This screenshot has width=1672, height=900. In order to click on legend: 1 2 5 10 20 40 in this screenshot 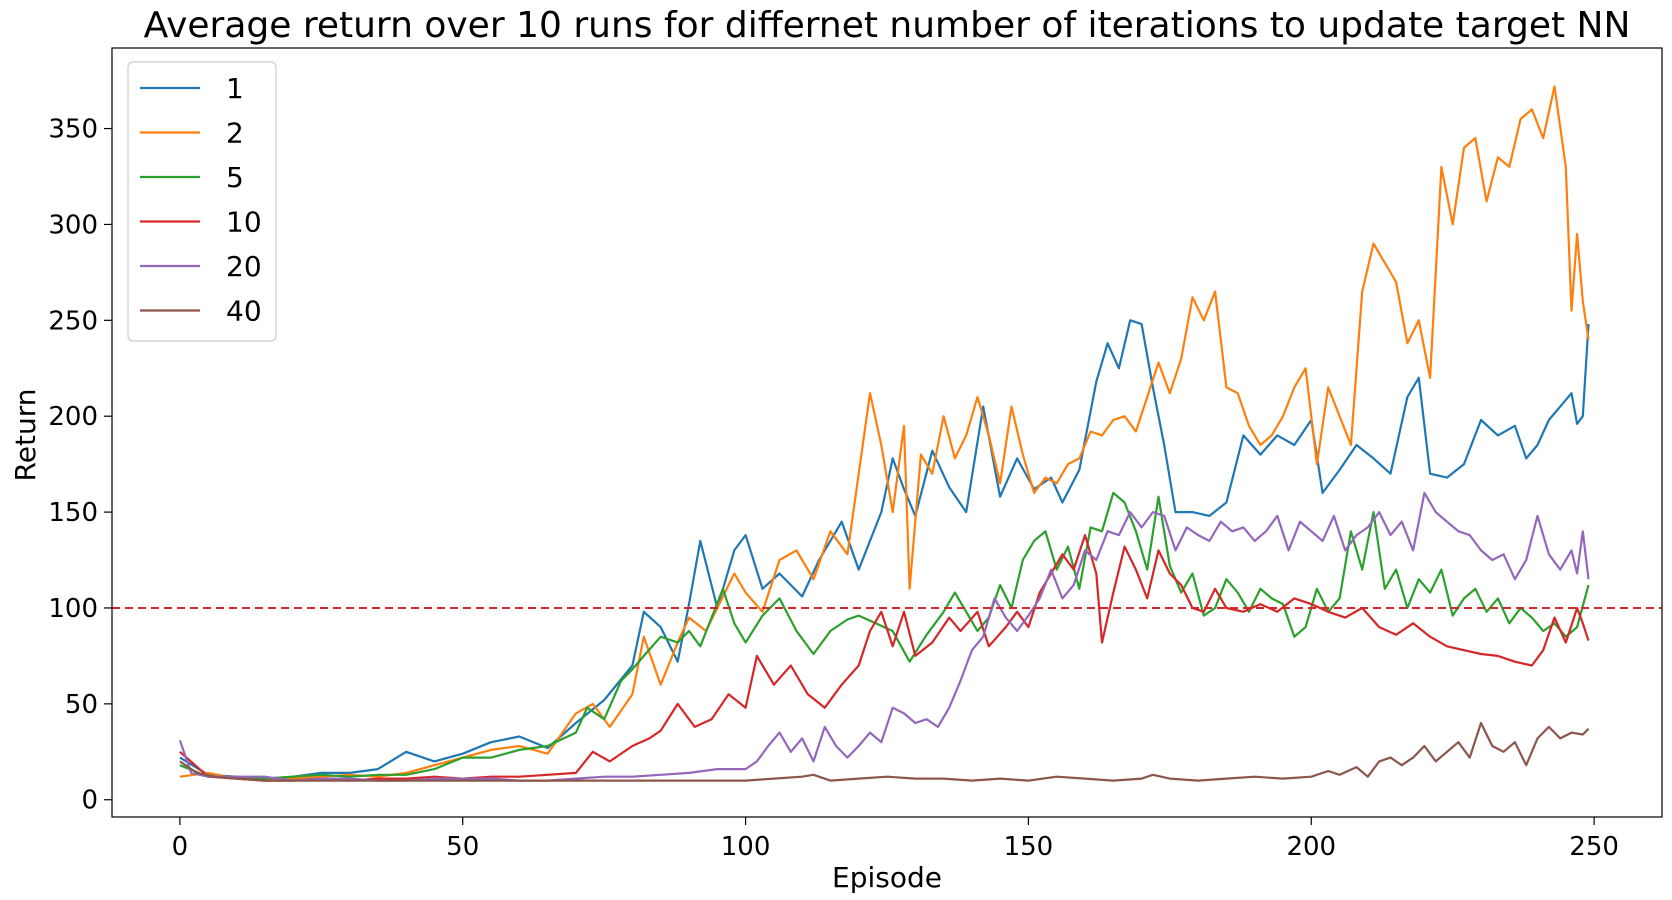, I will do `click(202, 201)`.